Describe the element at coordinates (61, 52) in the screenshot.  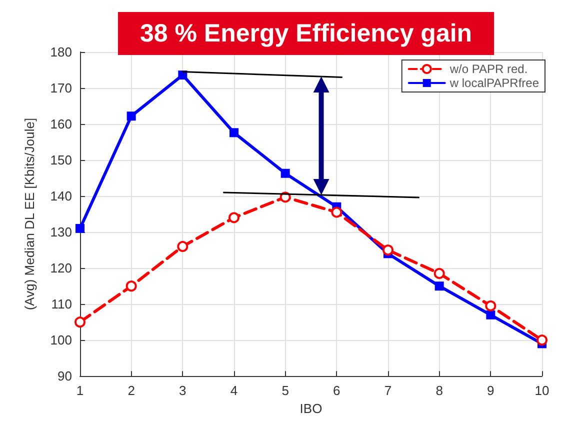
I see `y-tick-label: 180` at that location.